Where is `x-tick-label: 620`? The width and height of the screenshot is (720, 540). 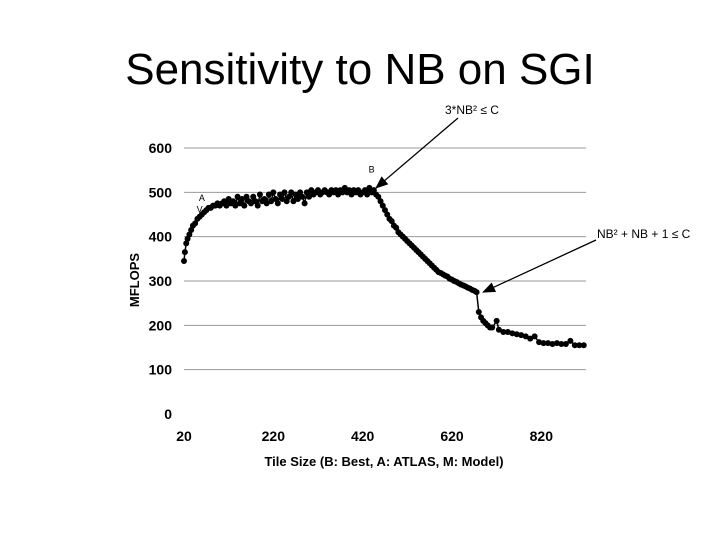
x-tick-label: 620 is located at coordinates (452, 436).